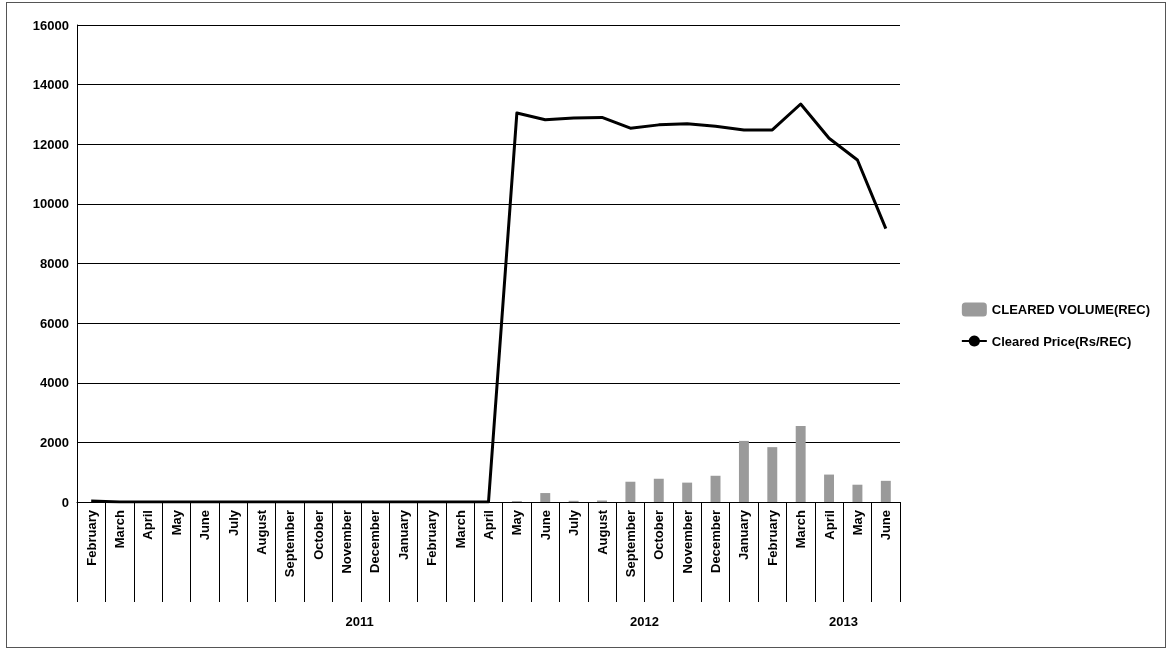 This screenshot has height=652, width=1169. Describe the element at coordinates (54, 323) in the screenshot. I see `y-tick-label: 6000` at that location.